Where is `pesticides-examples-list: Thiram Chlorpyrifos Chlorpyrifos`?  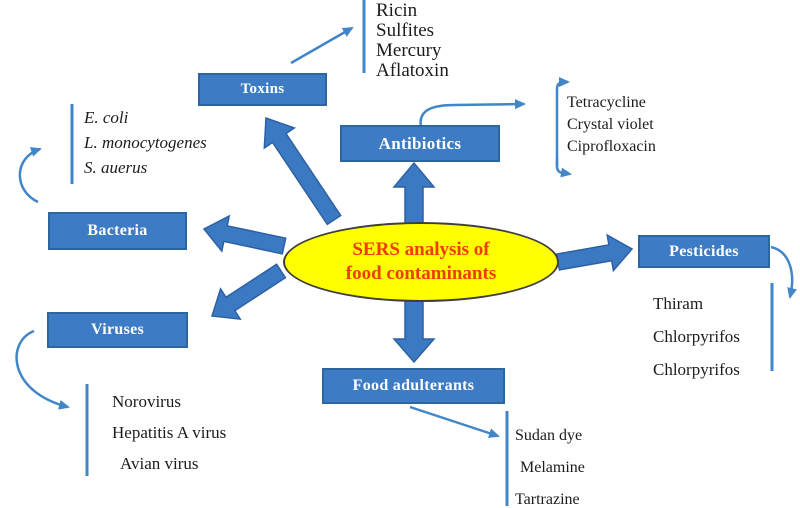 pesticides-examples-list: Thiram Chlorpyrifos Chlorpyrifos is located at coordinates (696, 336).